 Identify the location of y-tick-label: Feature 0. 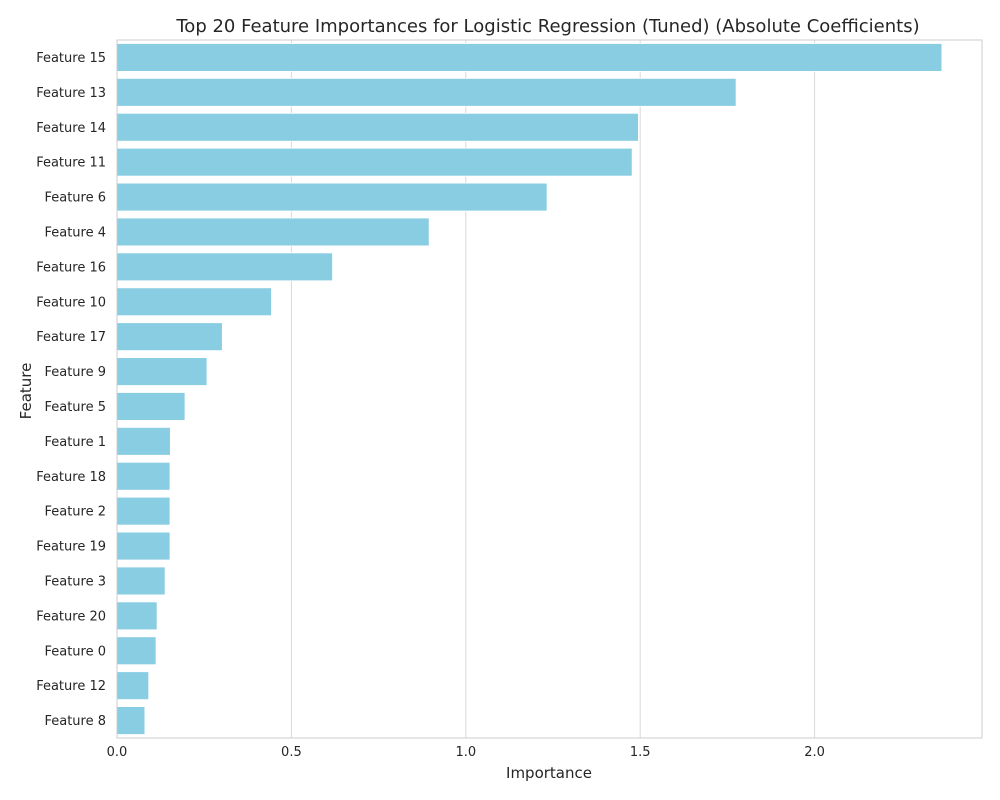
(75, 651).